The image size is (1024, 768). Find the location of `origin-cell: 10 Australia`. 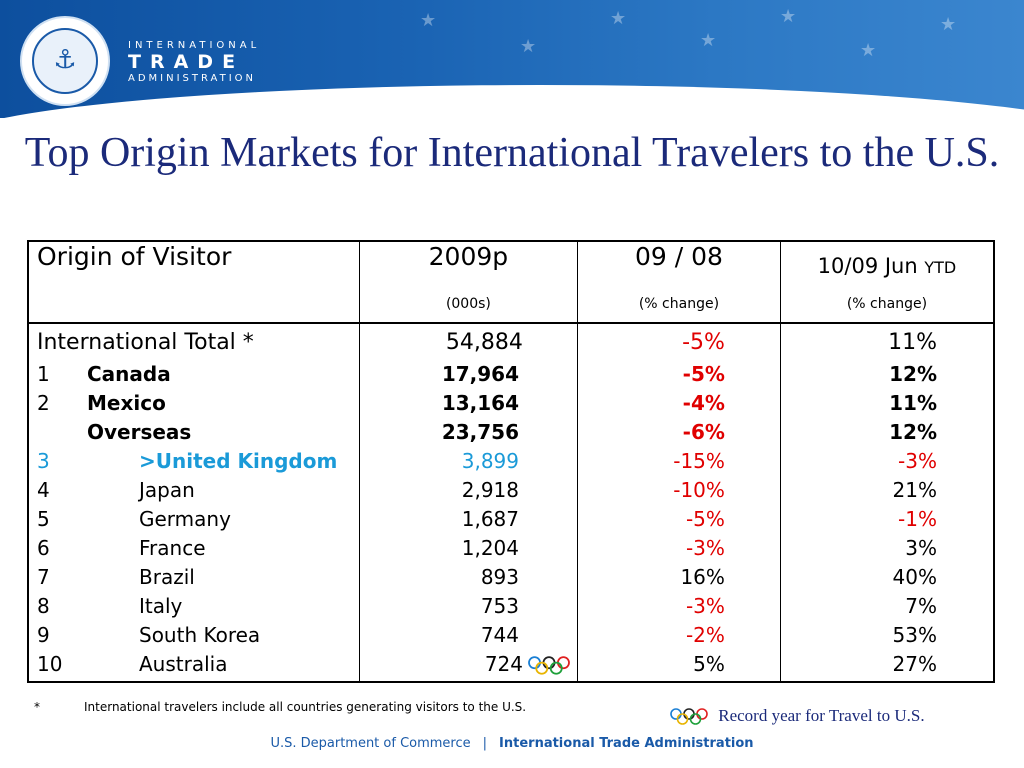

origin-cell: 10 Australia is located at coordinates (193, 667).